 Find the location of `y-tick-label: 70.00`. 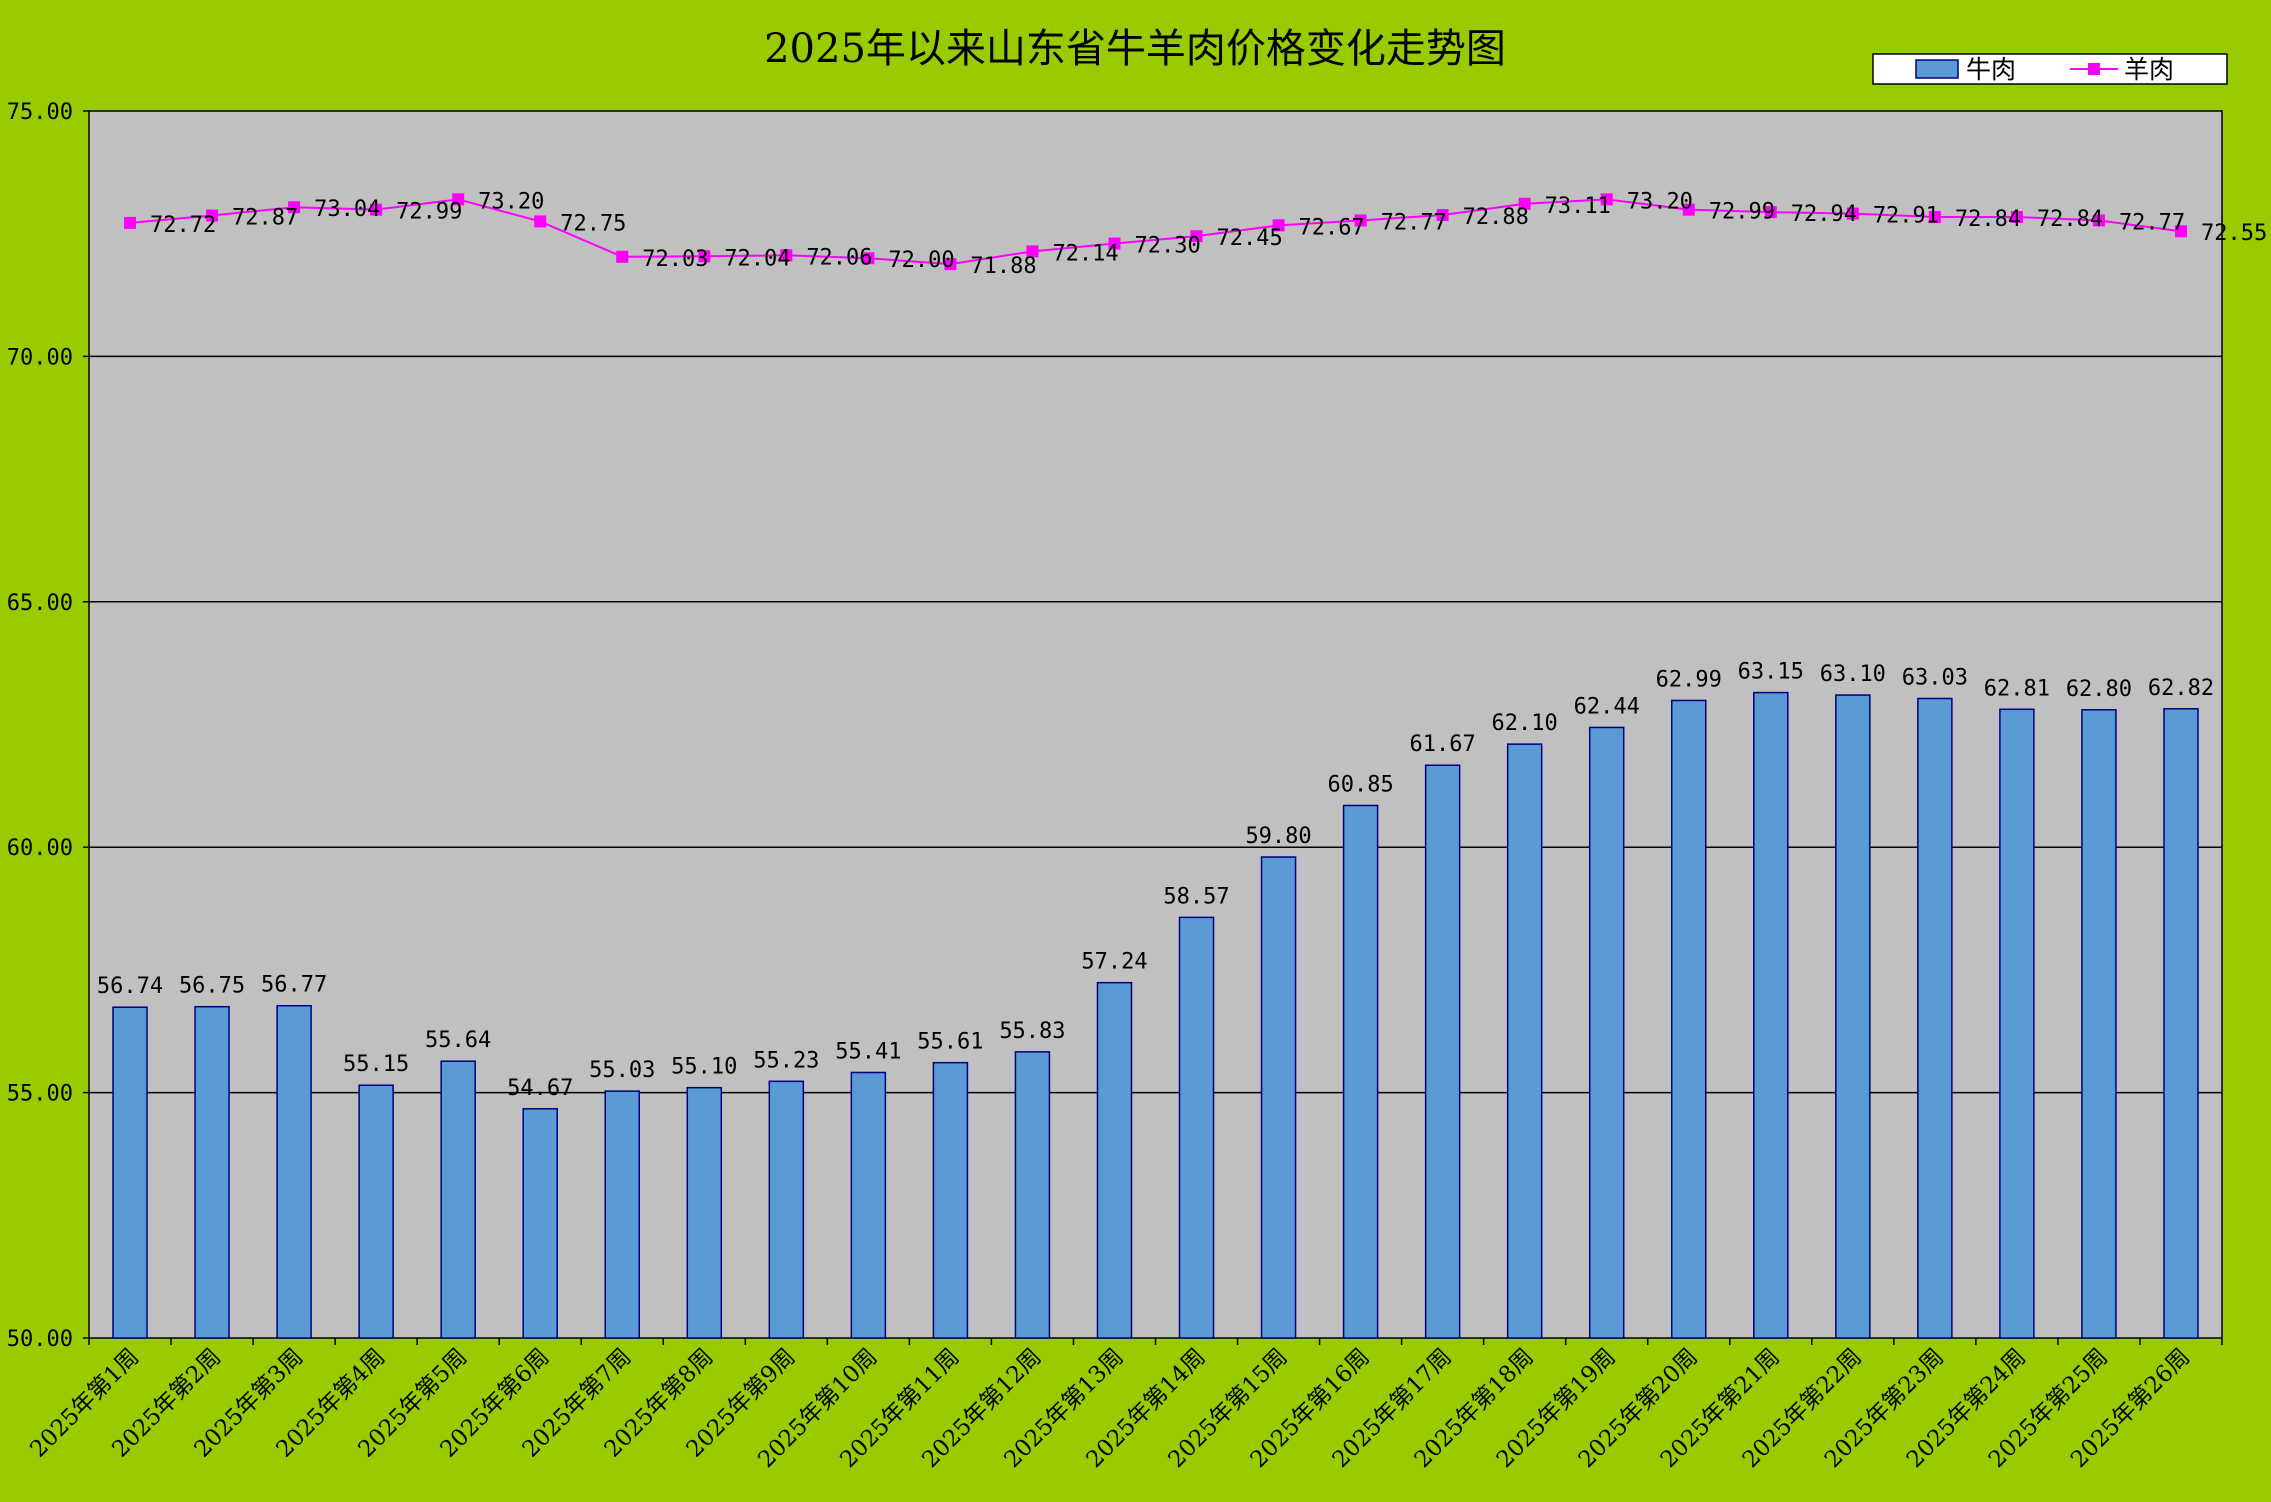

y-tick-label: 70.00 is located at coordinates (40, 357).